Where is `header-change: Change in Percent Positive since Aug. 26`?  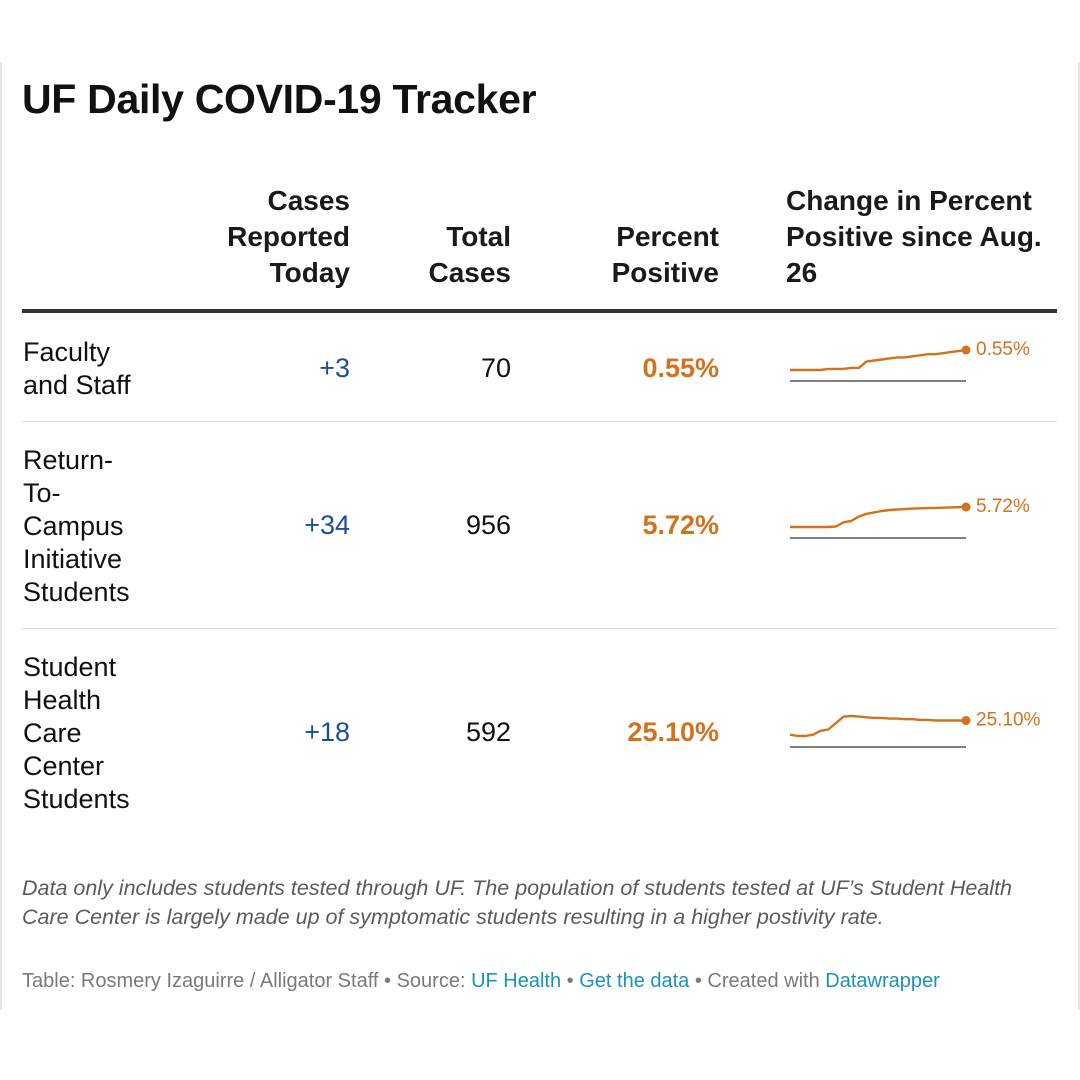 header-change: Change in Percent Positive since Aug. 26 is located at coordinates (931, 237).